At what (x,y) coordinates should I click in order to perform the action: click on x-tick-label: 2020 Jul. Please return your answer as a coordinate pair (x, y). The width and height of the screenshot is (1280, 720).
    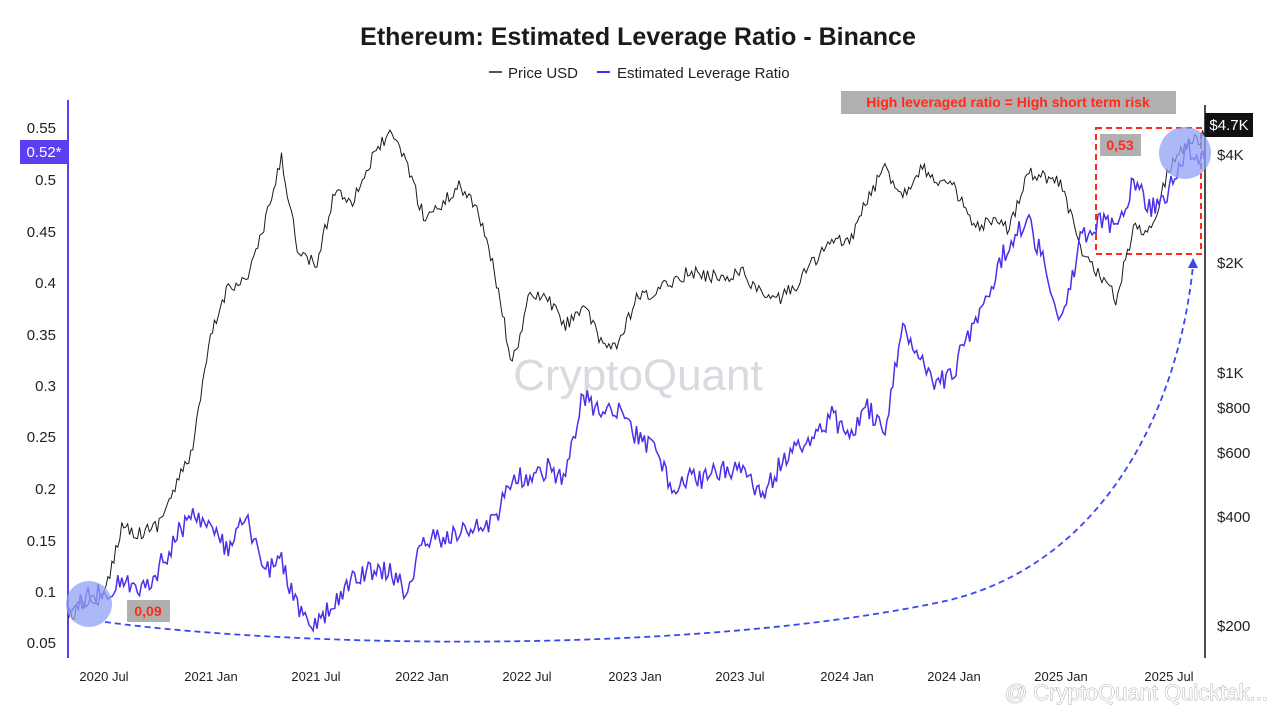
    Looking at the image, I should click on (103, 676).